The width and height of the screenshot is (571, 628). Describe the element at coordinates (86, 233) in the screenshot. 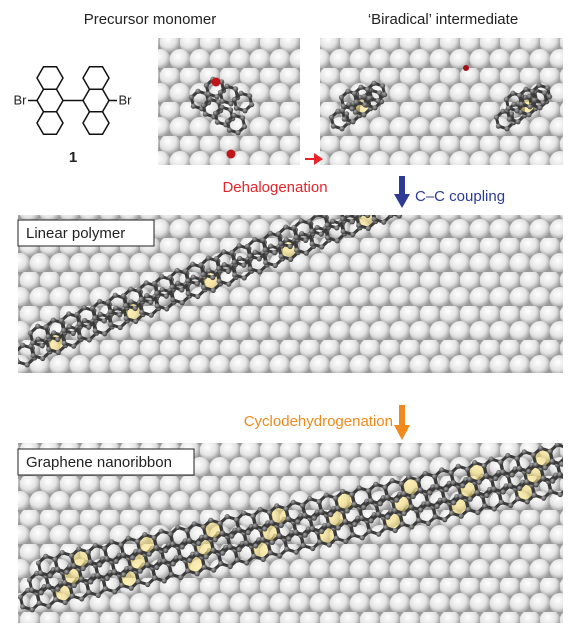

I see `label-box` at that location.